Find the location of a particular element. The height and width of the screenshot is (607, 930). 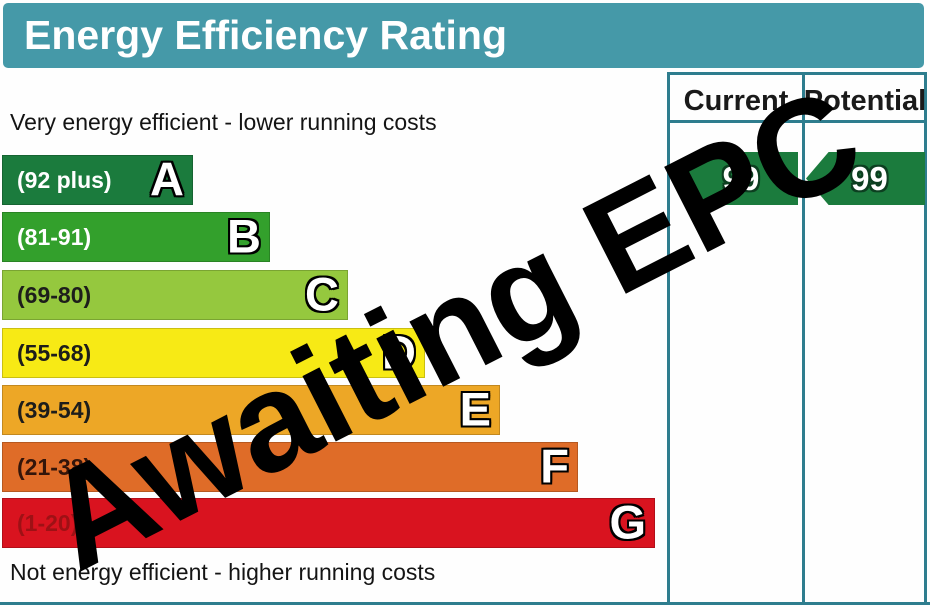

band-c-range-label: (69-80) is located at coordinates (54, 294).